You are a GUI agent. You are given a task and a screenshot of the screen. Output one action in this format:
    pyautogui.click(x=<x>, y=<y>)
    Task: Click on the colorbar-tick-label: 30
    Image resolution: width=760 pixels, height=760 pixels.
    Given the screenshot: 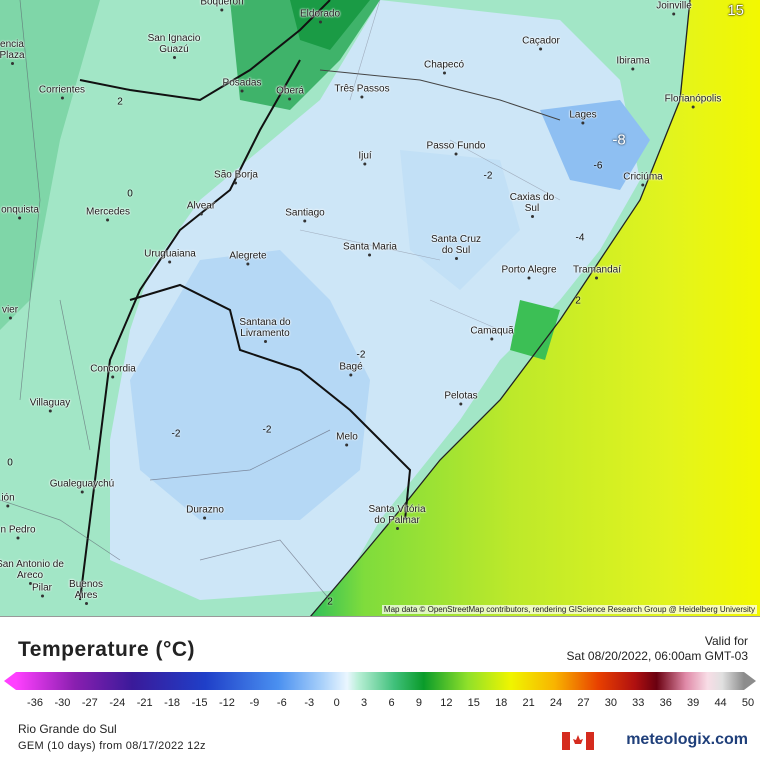 What is the action you would take?
    pyautogui.click(x=610, y=703)
    